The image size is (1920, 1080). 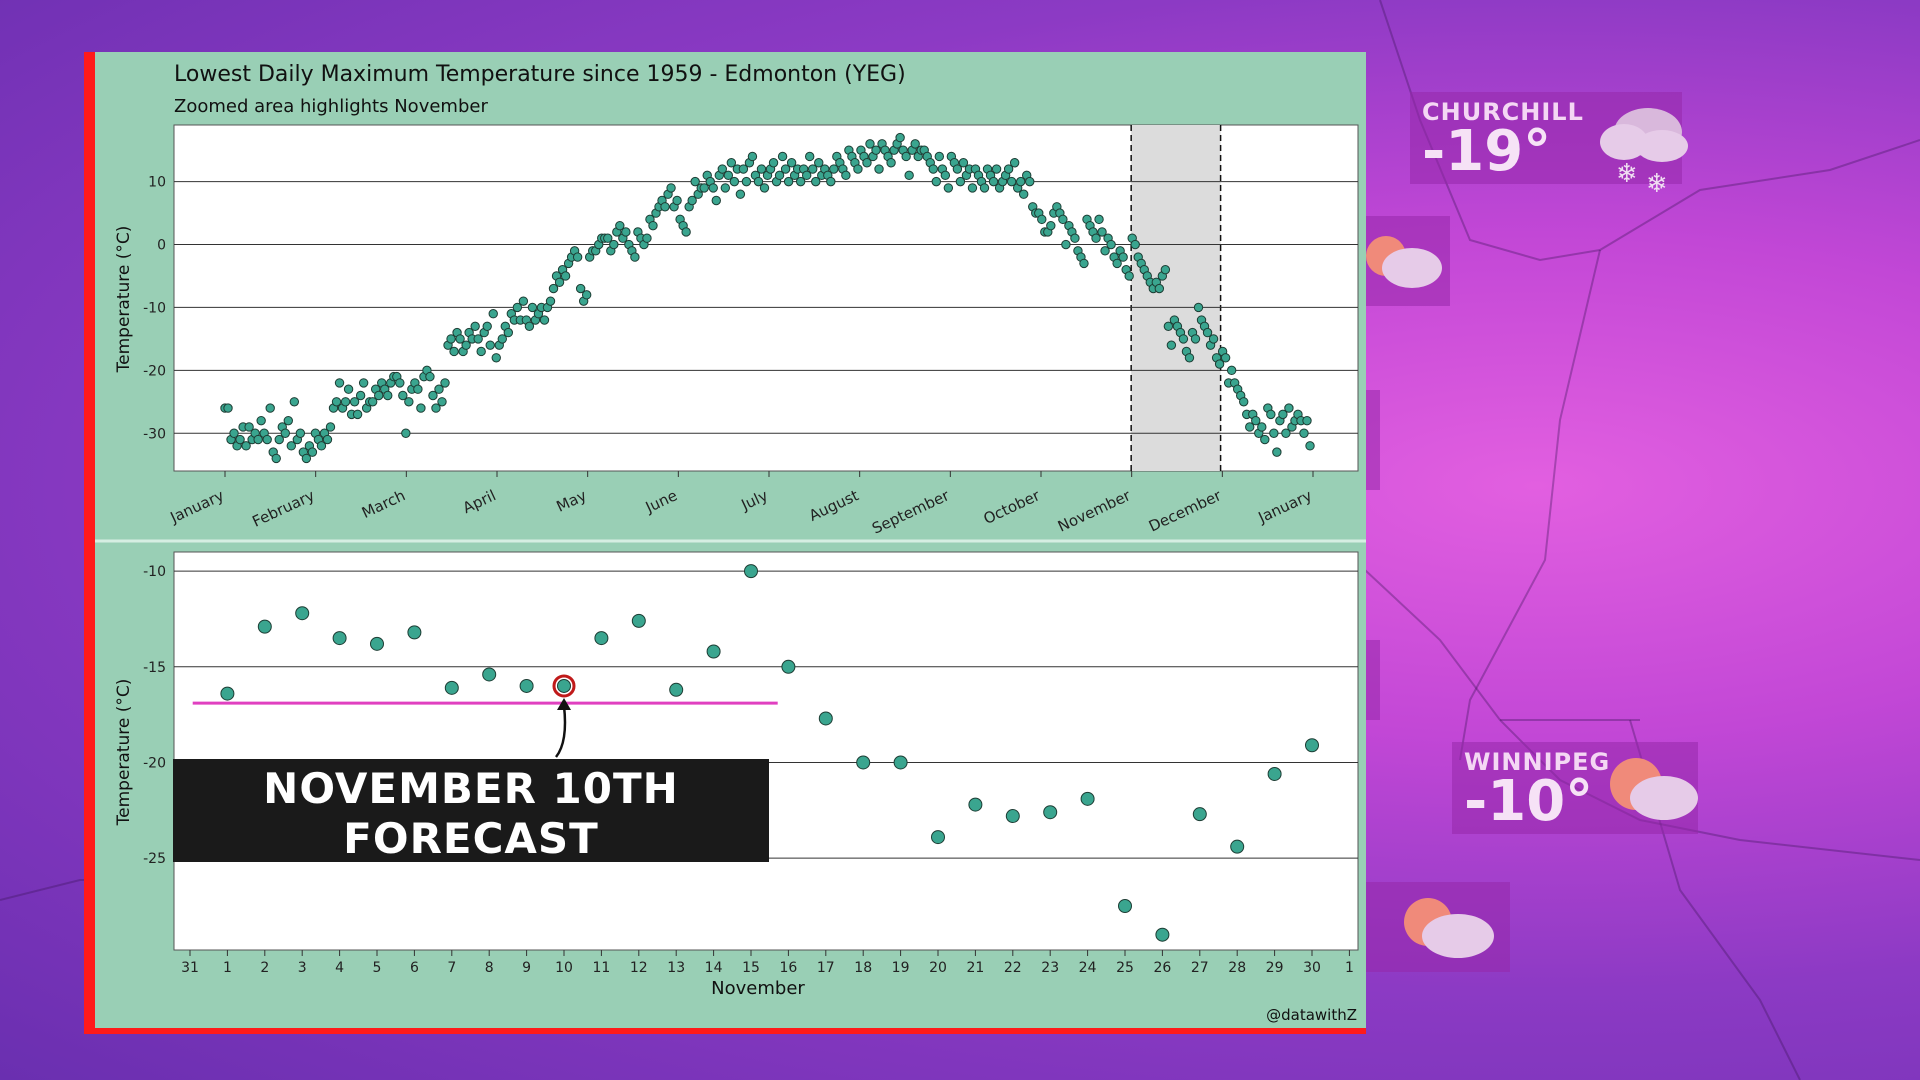 I want to click on chart-subtitle: Zoomed area highlights November, so click(x=331, y=106).